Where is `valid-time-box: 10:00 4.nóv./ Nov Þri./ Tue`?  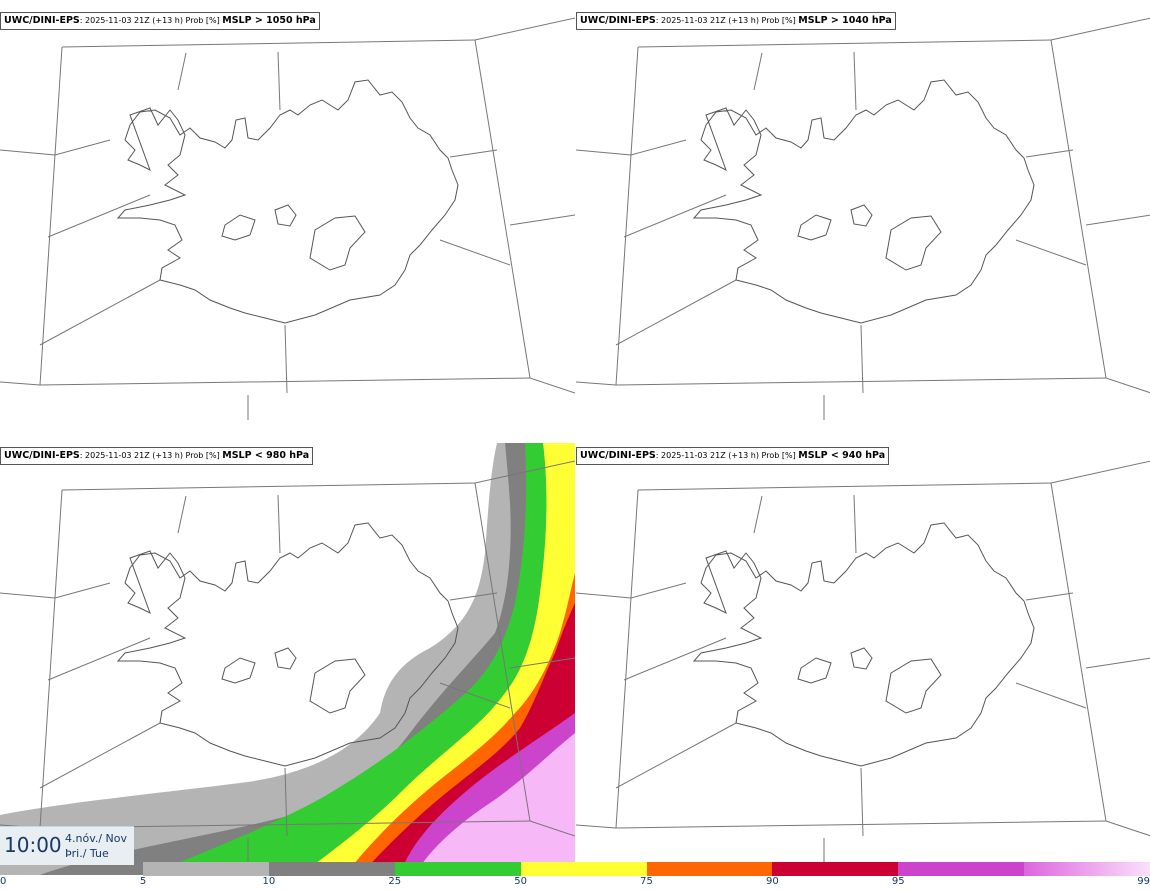
valid-time-box: 10:00 4.nóv./ Nov Þri./ Tue is located at coordinates (67, 845).